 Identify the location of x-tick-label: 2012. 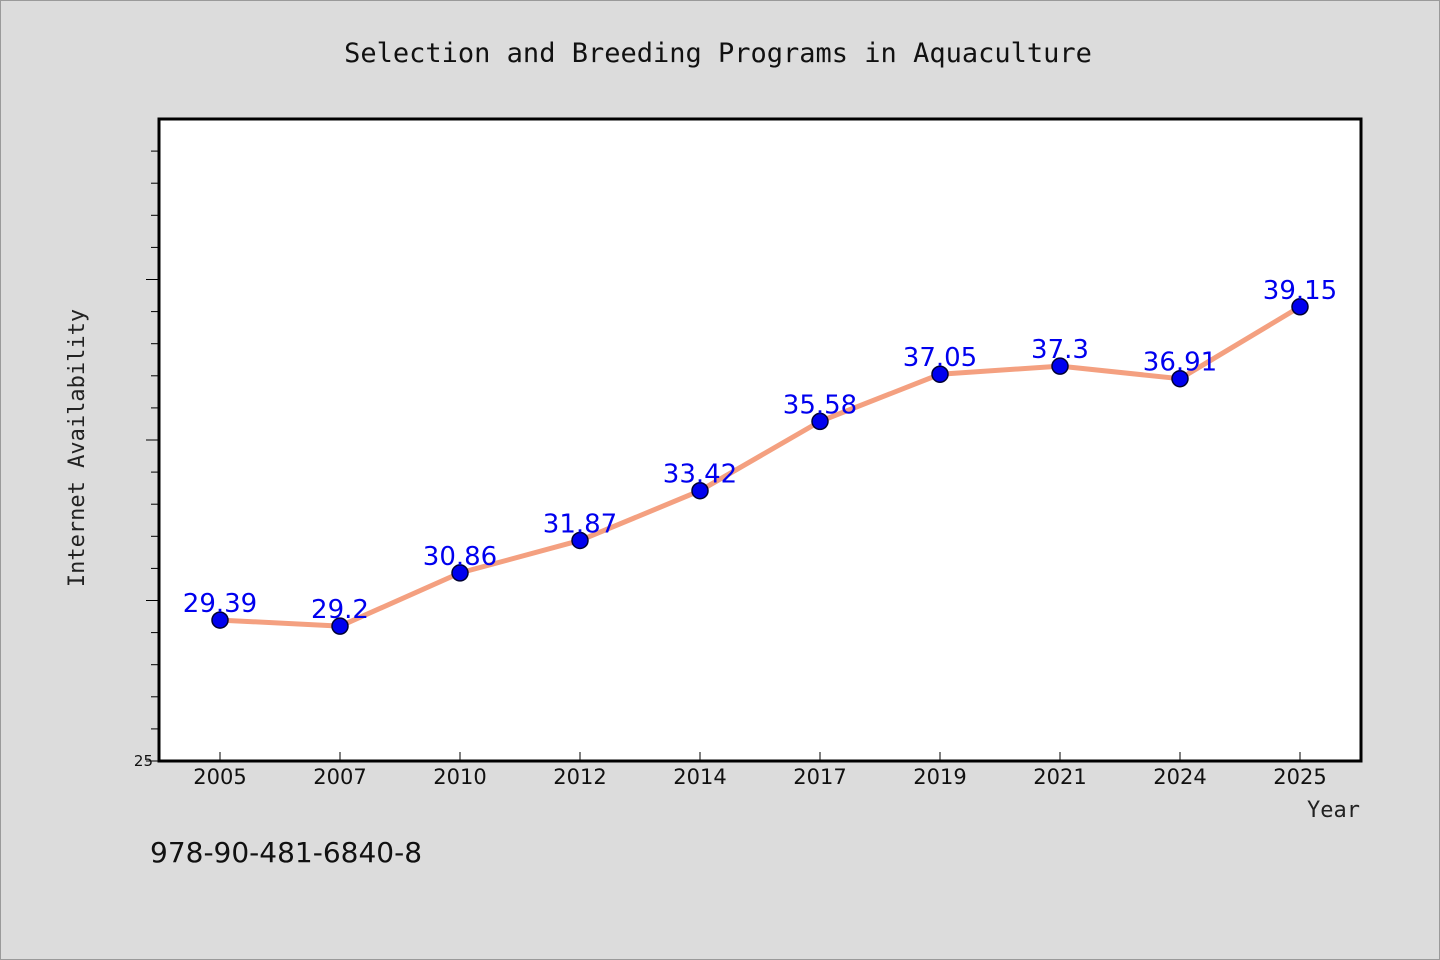
(579, 777).